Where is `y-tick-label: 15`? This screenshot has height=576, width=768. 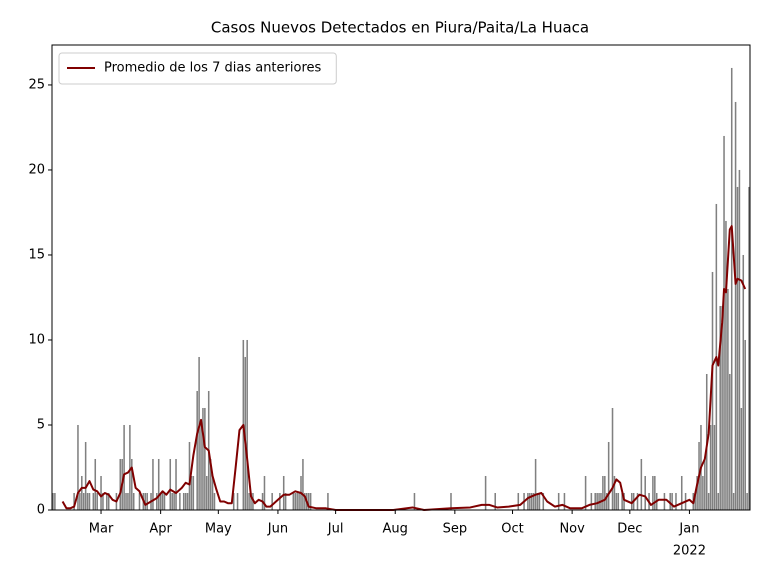
y-tick-label: 15 is located at coordinates (36, 254).